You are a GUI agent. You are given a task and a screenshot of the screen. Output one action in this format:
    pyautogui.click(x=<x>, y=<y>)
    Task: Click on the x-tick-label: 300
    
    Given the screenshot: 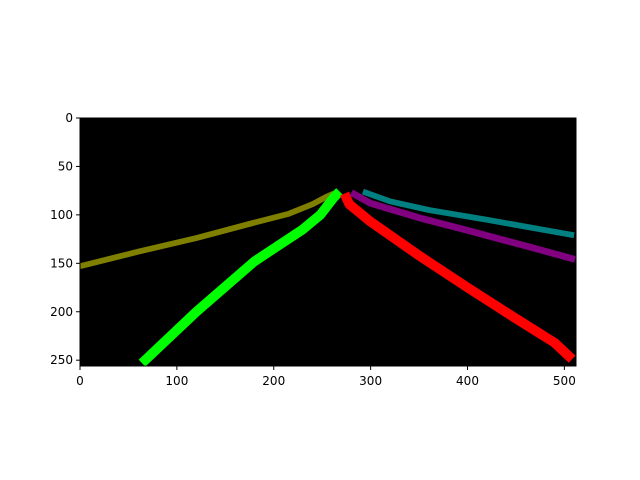 What is the action you would take?
    pyautogui.click(x=370, y=381)
    